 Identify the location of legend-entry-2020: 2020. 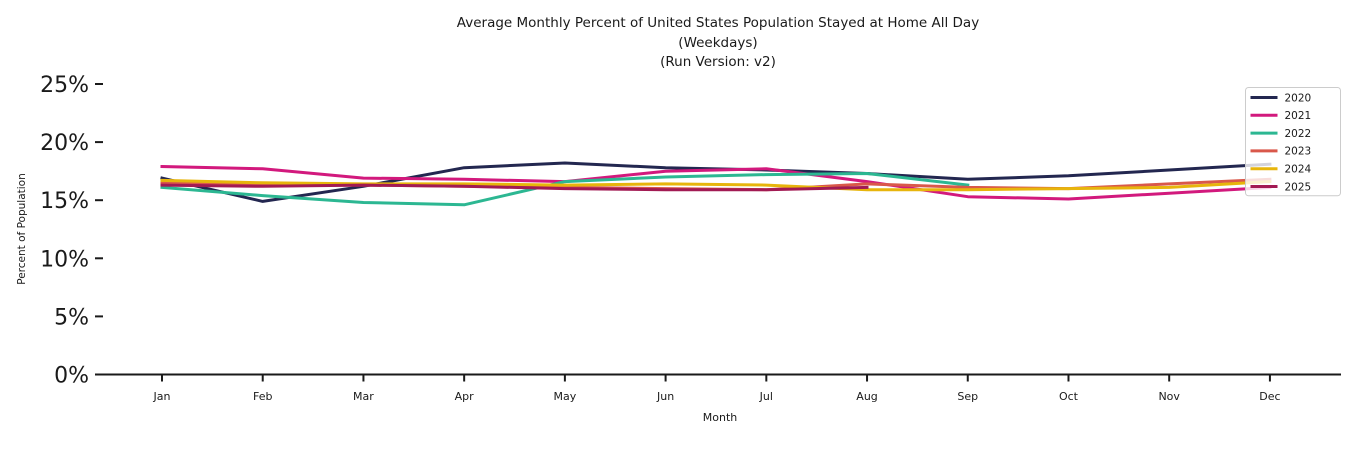
(1281, 98).